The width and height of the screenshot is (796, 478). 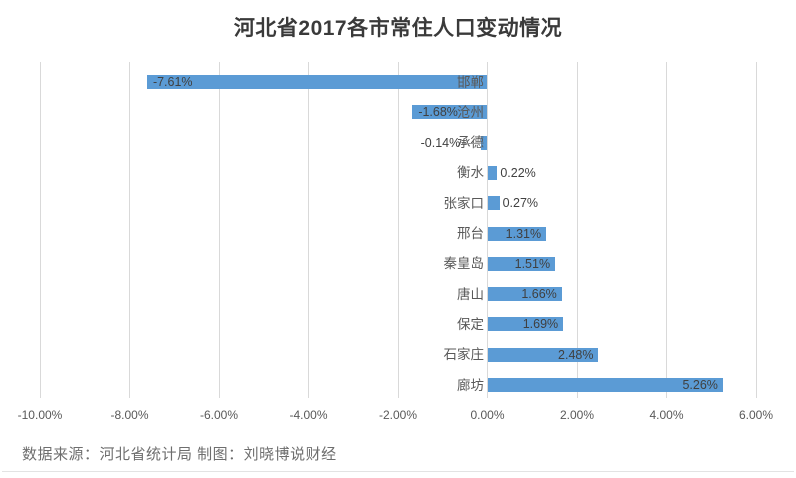 I want to click on category-label: 邯郸, so click(x=470, y=82).